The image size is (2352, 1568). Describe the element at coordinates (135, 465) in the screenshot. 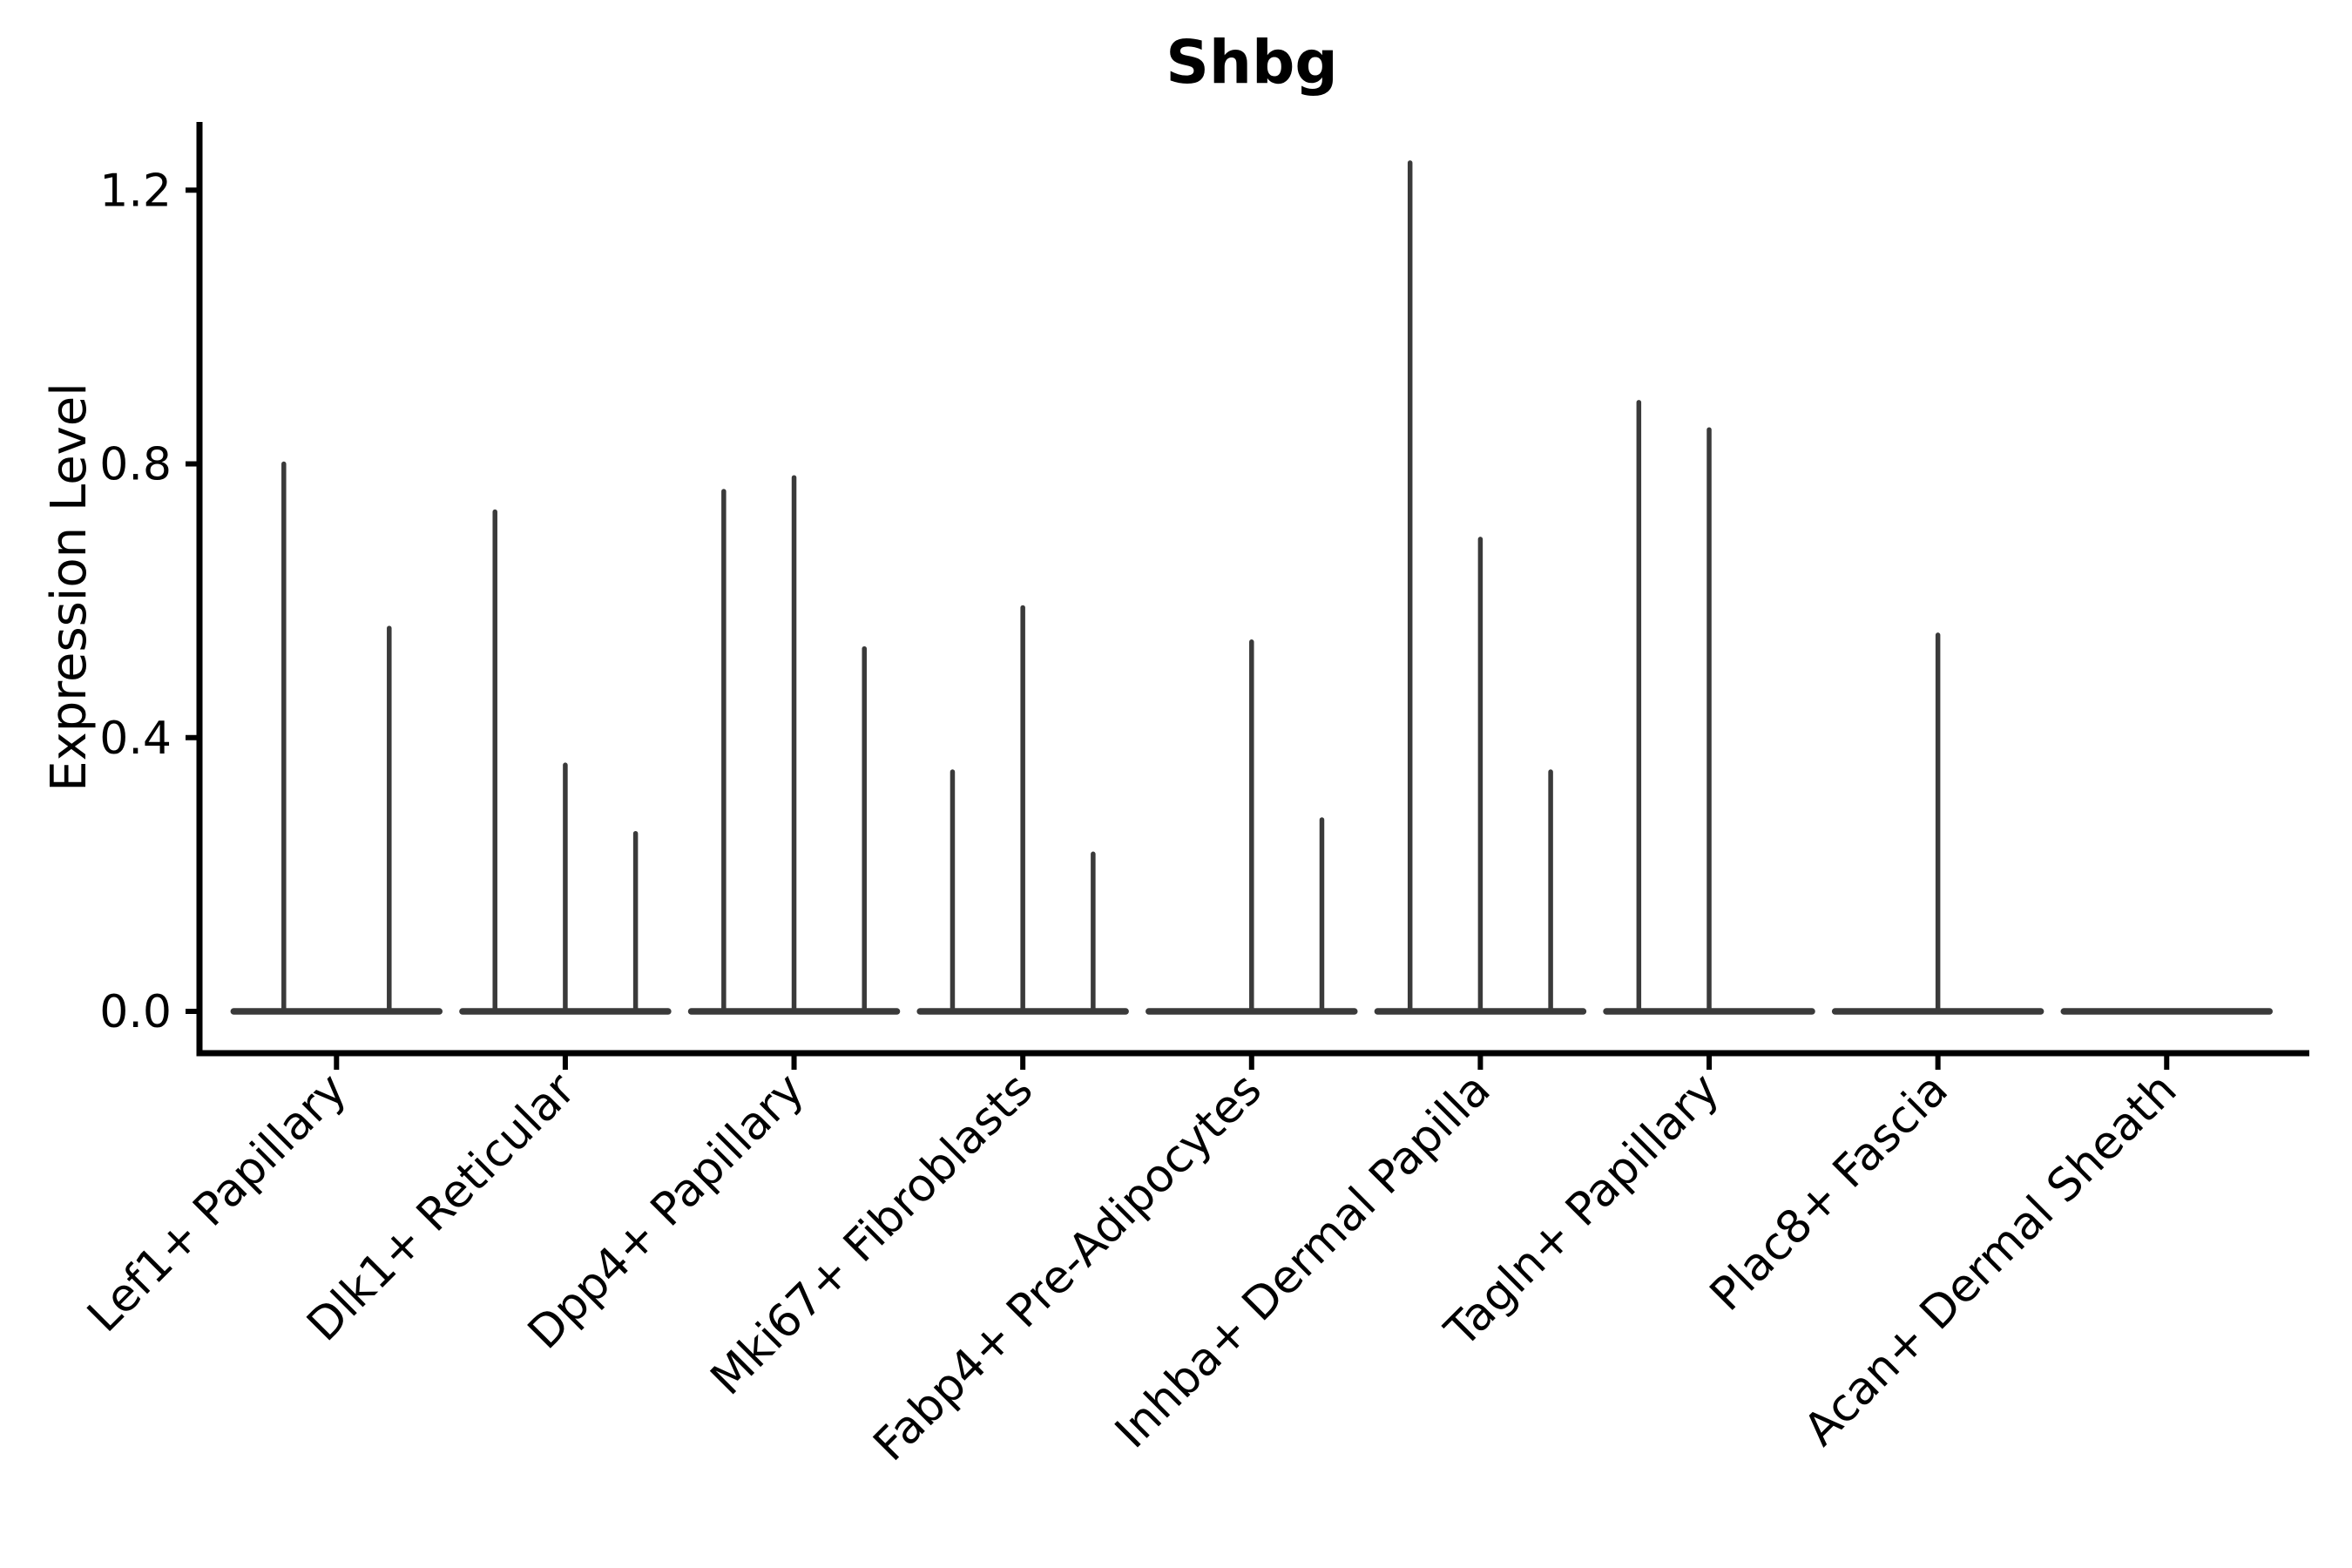

I see `y-tick-label: 0.8` at that location.